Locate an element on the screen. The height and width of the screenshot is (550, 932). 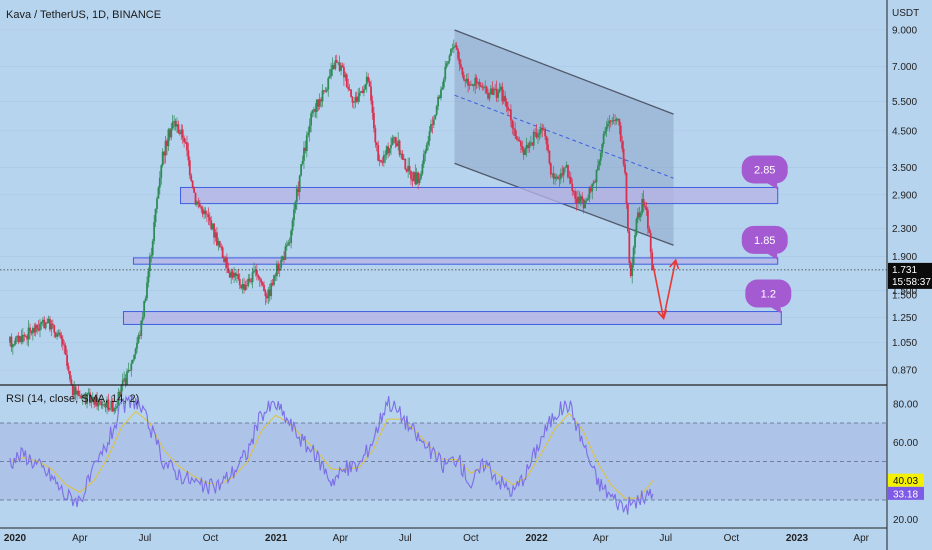
zone-1.2 is located at coordinates (452, 318).